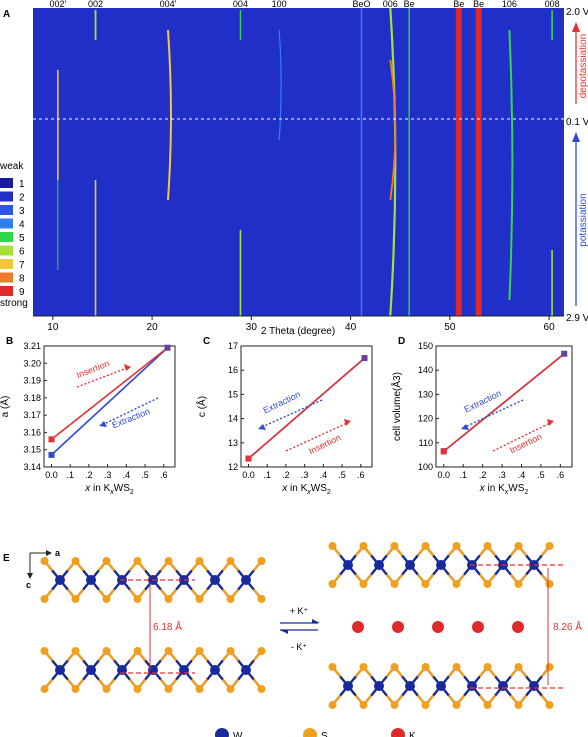 Image resolution: width=588 pixels, height=737 pixels. What do you see at coordinates (12, 166) in the screenshot?
I see `colorbar-weak-label: weak` at bounding box center [12, 166].